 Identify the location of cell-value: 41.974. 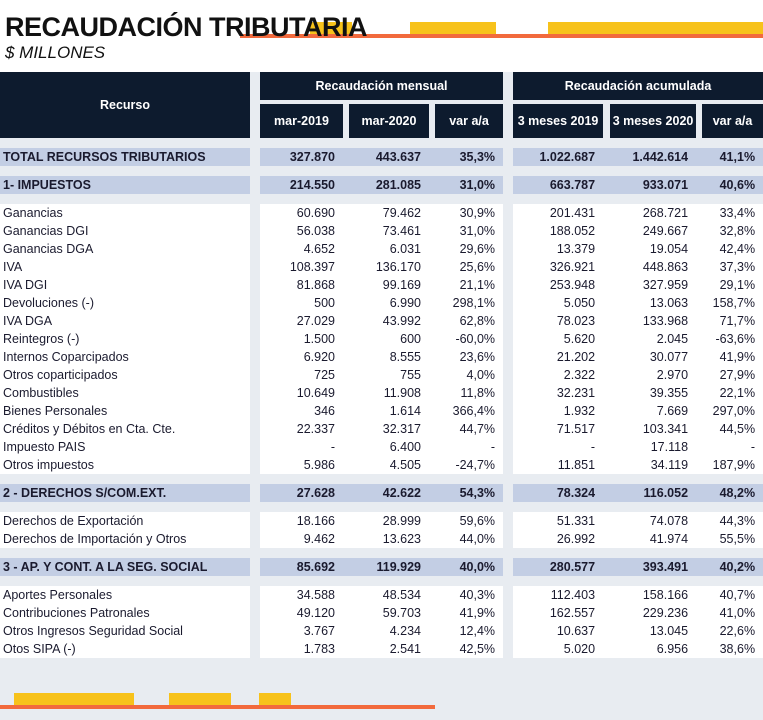
(653, 539).